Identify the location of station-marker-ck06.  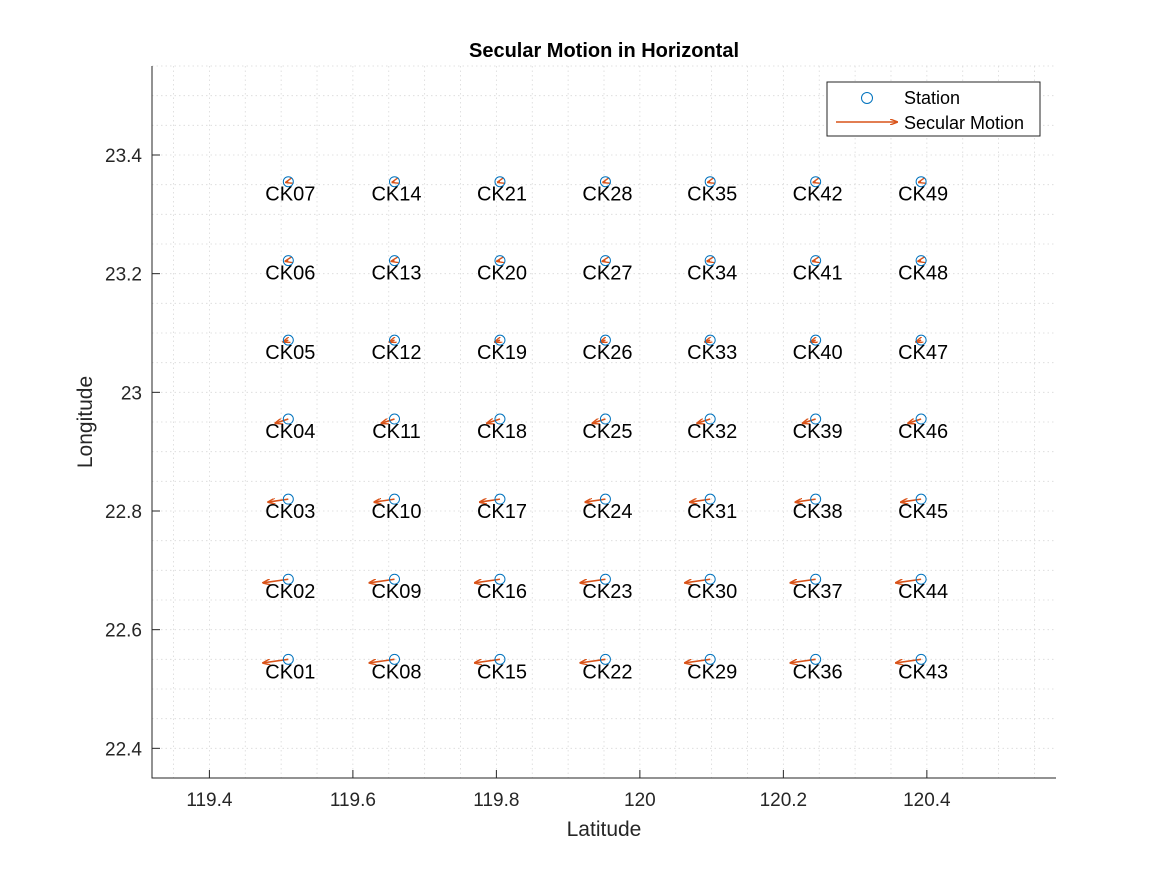
(288, 261).